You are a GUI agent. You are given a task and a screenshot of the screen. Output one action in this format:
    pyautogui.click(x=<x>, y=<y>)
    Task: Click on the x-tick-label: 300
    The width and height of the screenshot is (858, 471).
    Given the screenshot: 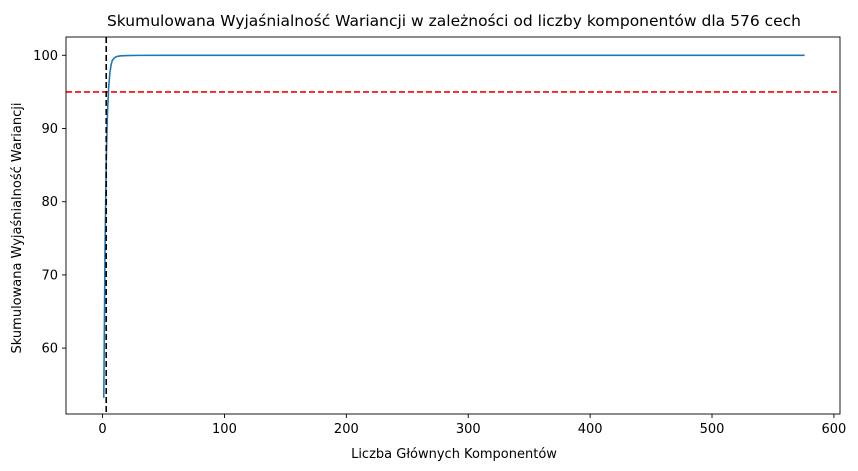 What is the action you would take?
    pyautogui.click(x=468, y=429)
    